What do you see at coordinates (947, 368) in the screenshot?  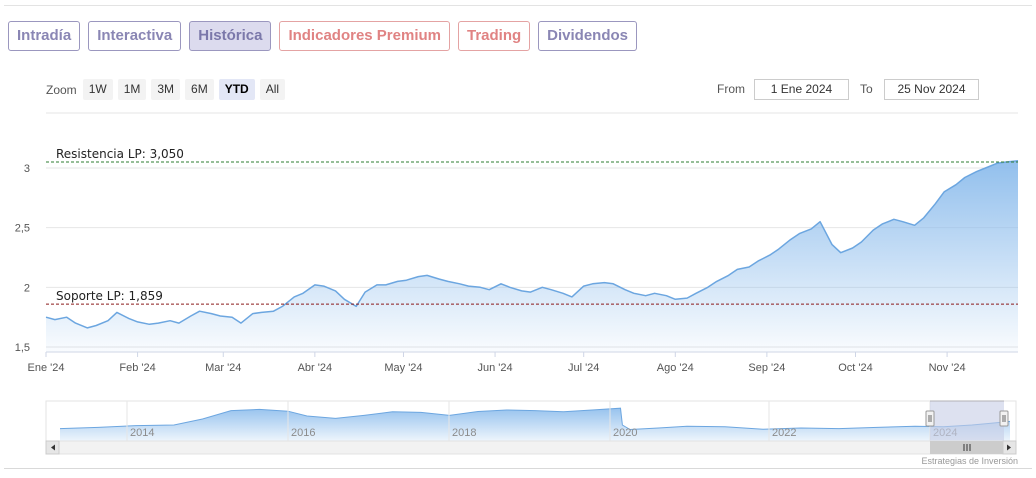 I see `x-tick-label: Nov '24` at bounding box center [947, 368].